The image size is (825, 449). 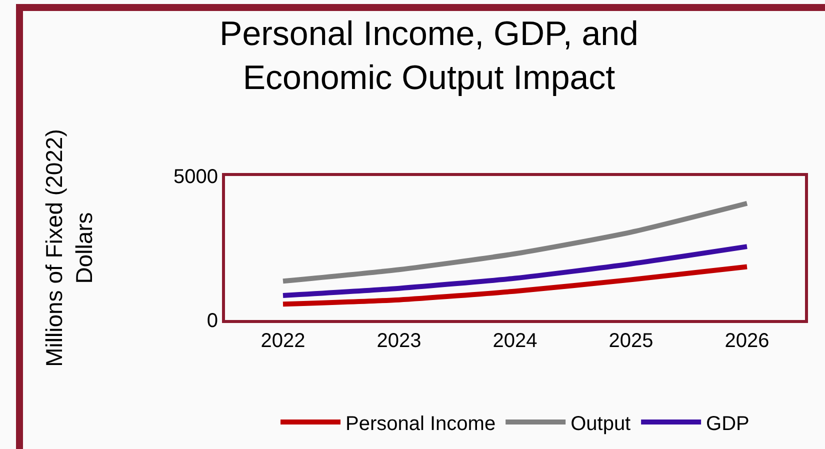 What do you see at coordinates (196, 177) in the screenshot?
I see `y-tick-label: 5000` at bounding box center [196, 177].